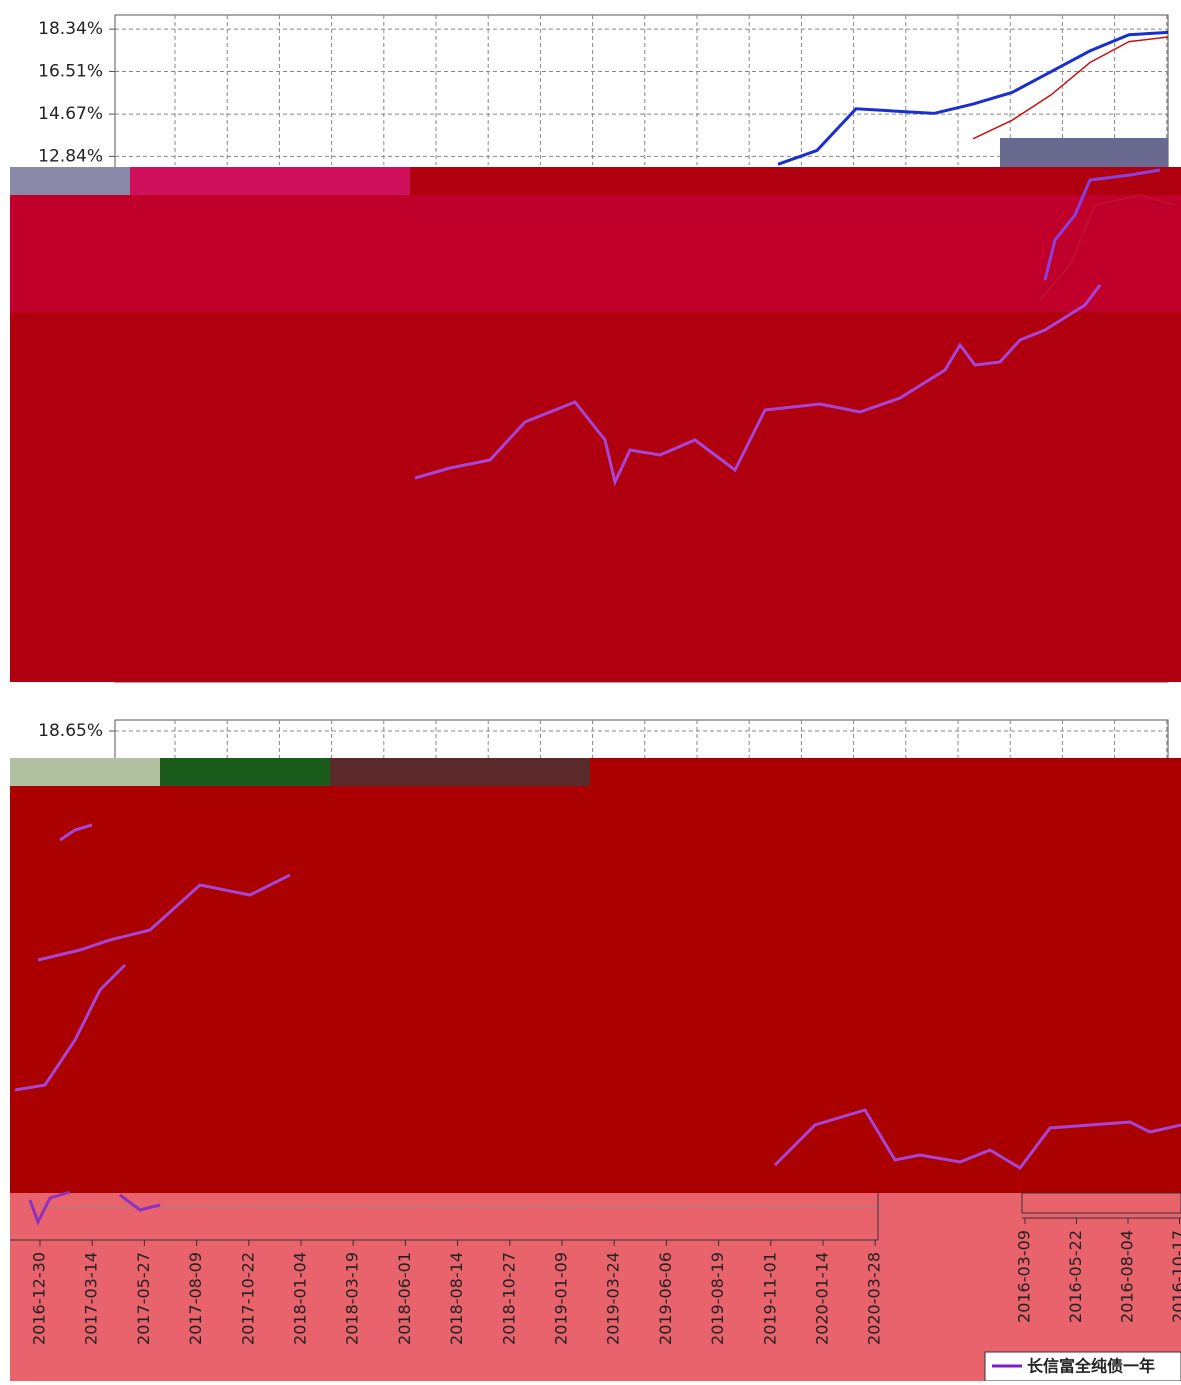 This screenshot has width=1181, height=1385. What do you see at coordinates (1127, 1276) in the screenshot?
I see `x-tick-label: 2016-08-04` at bounding box center [1127, 1276].